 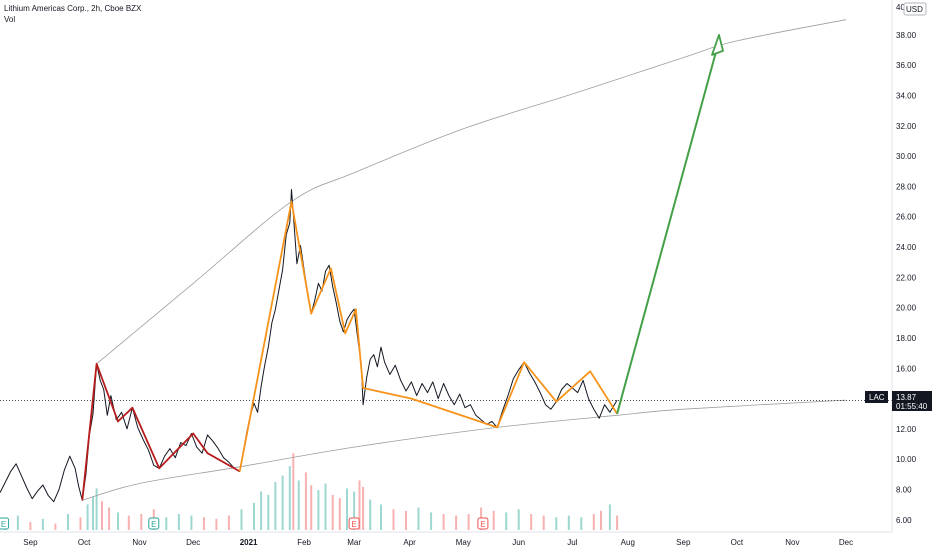 I want to click on ticker-tag-bg, so click(x=876, y=397).